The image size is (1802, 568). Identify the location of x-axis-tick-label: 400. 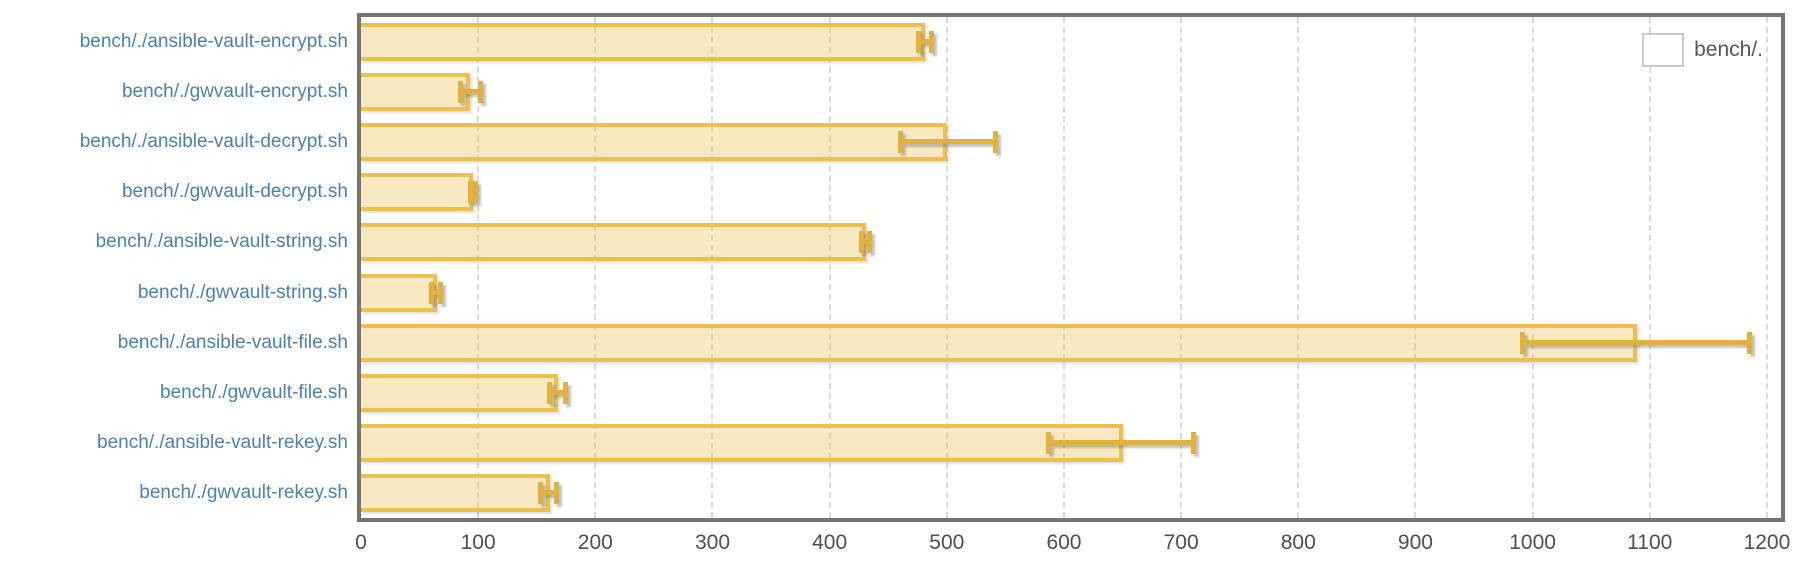
(830, 542).